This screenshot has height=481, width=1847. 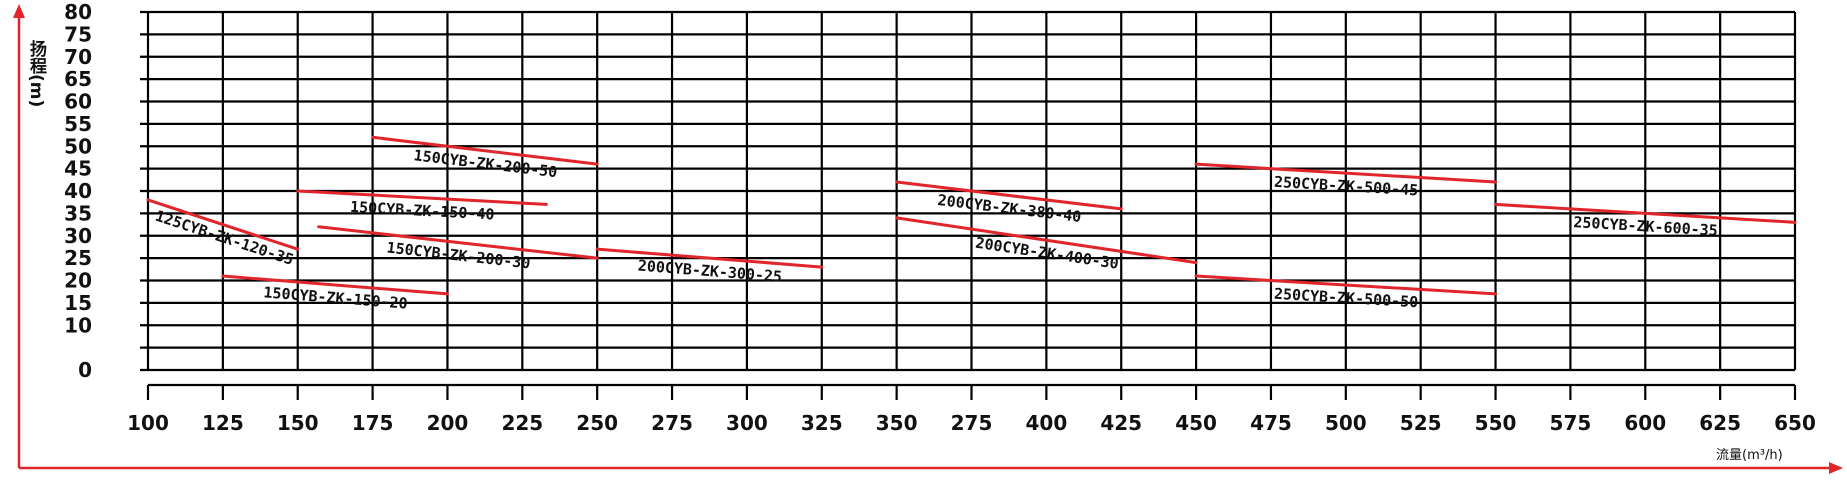 I want to click on y-tick-label: 0, so click(x=85, y=370).